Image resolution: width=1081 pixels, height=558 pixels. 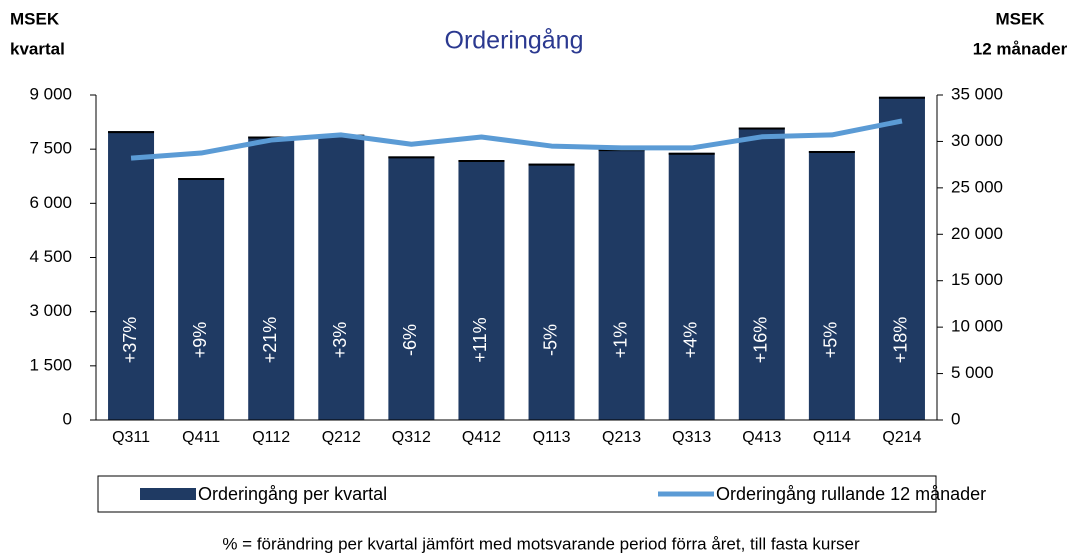 What do you see at coordinates (690, 340) in the screenshot?
I see `bar-annotation: +4%` at bounding box center [690, 340].